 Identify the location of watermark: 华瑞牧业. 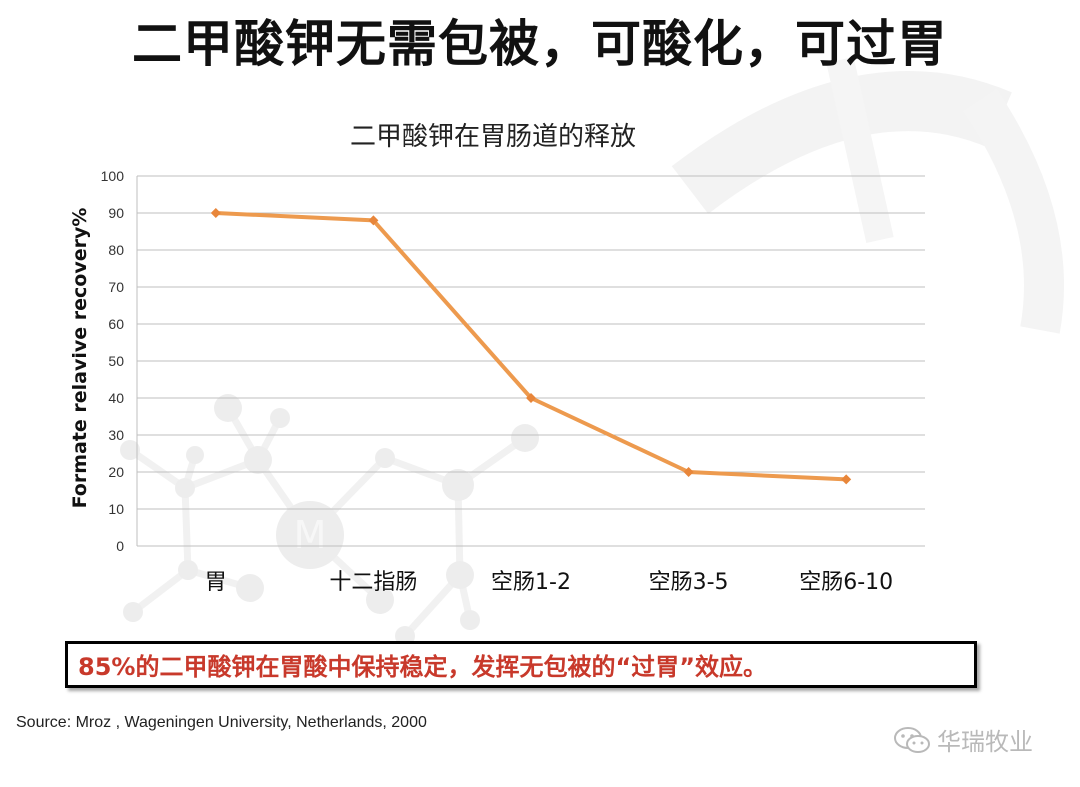
(963, 739).